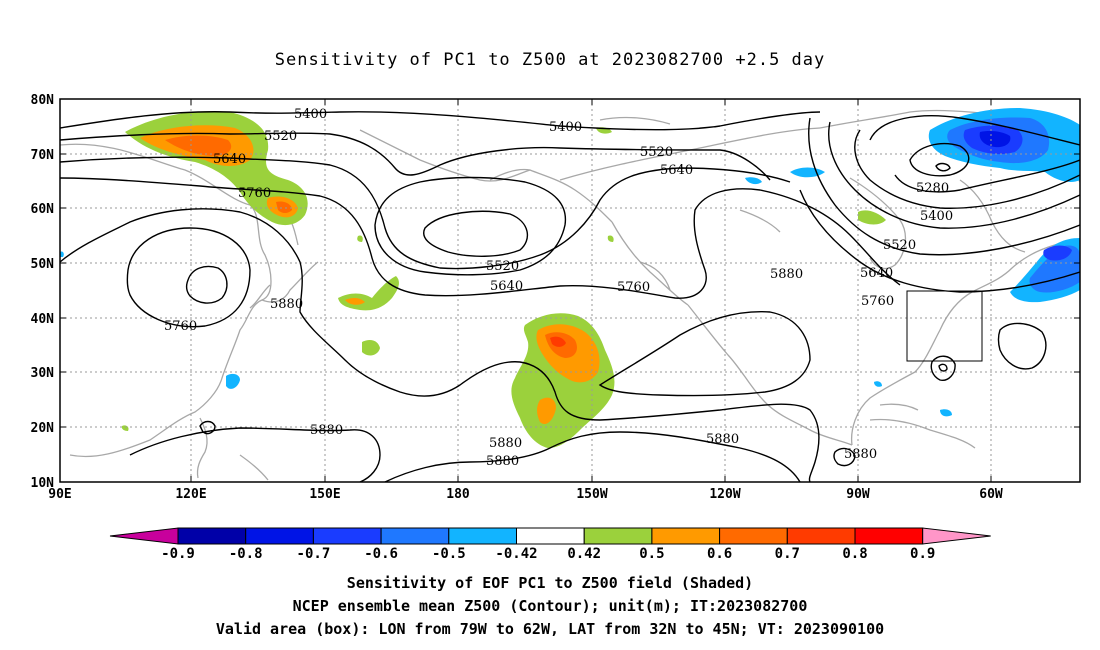 The height and width of the screenshot is (650, 1100). What do you see at coordinates (206, 284) in the screenshot?
I see `contour-5880-loop` at bounding box center [206, 284].